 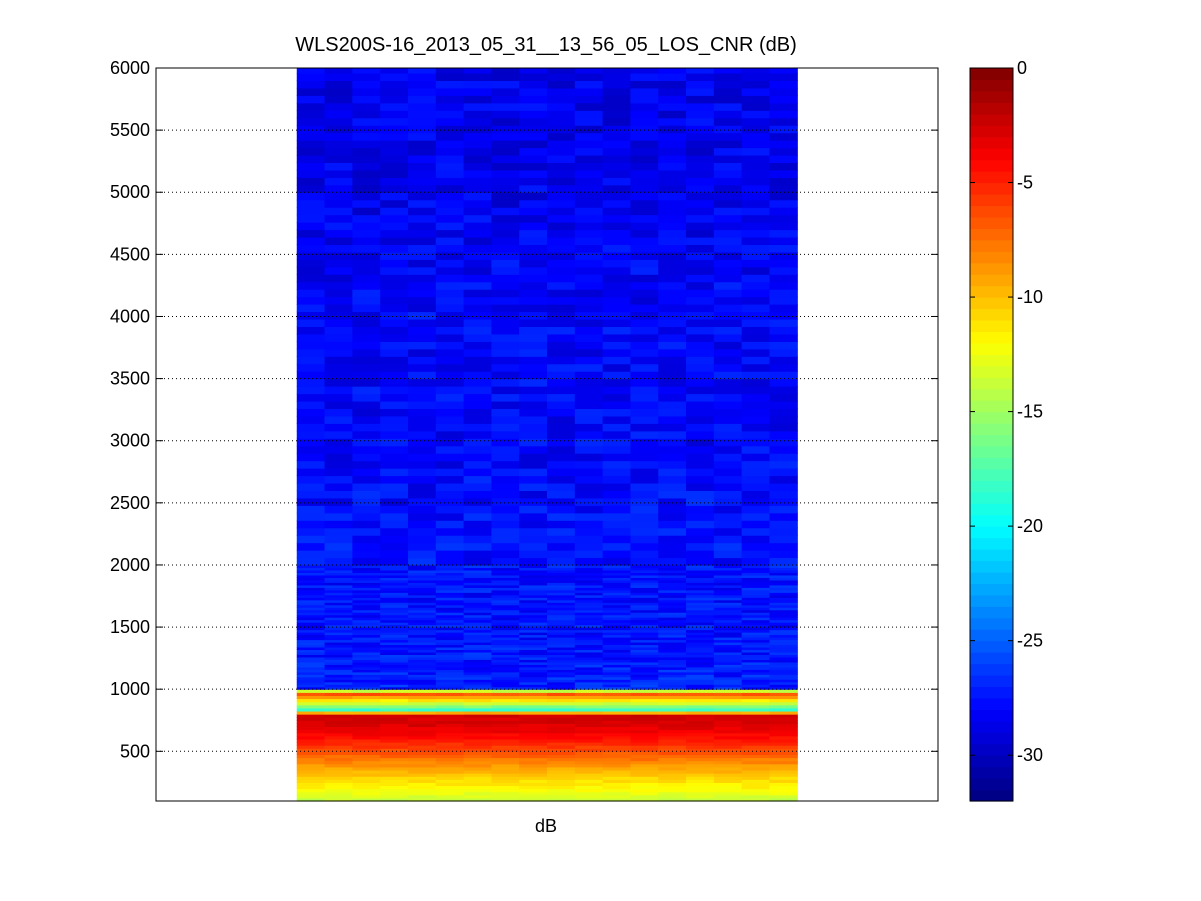 I want to click on y-tick-label: 4500, so click(x=130, y=254).